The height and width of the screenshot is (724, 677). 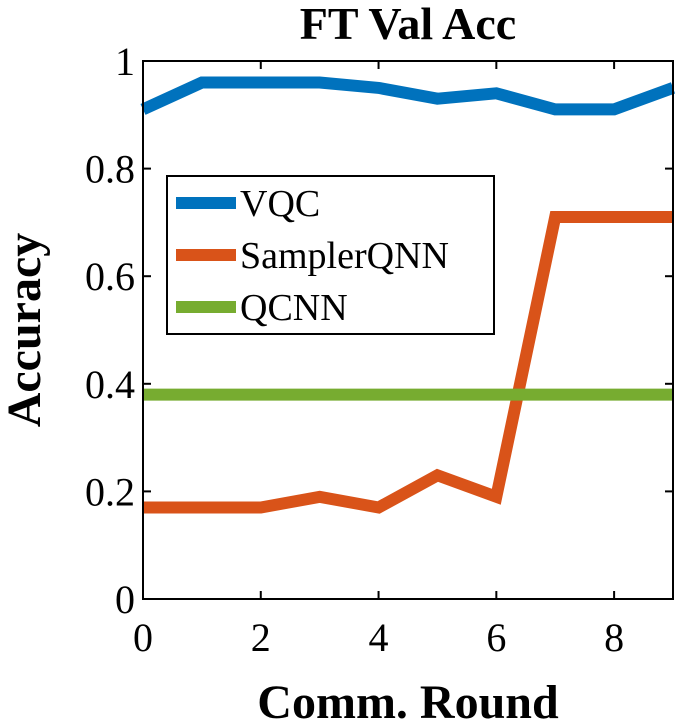 What do you see at coordinates (110, 384) in the screenshot?
I see `y-tick-label: 0.4` at bounding box center [110, 384].